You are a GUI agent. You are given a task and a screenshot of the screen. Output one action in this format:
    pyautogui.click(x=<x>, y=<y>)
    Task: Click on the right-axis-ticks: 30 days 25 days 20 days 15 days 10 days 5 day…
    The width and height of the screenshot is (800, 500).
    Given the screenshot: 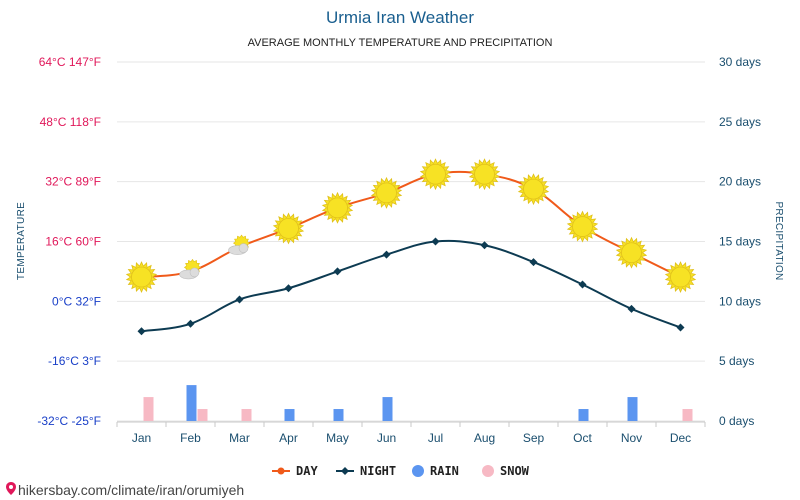 What is the action you would take?
    pyautogui.click(x=740, y=241)
    